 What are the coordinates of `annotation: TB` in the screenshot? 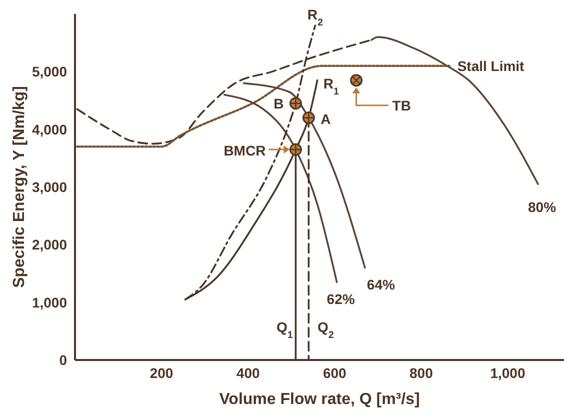 It's located at (401, 105).